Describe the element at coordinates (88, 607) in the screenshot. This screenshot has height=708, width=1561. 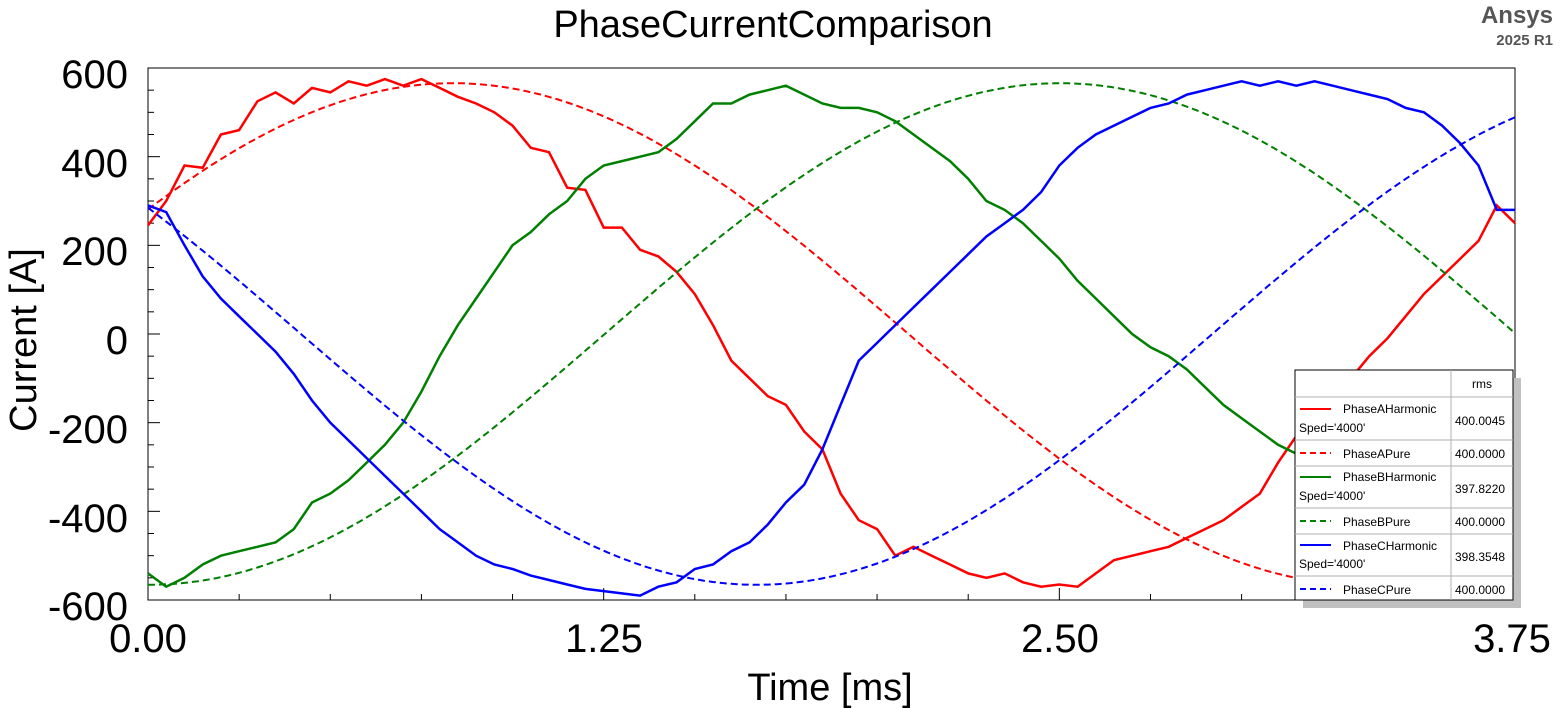
I see `y-tick-label: -600` at that location.